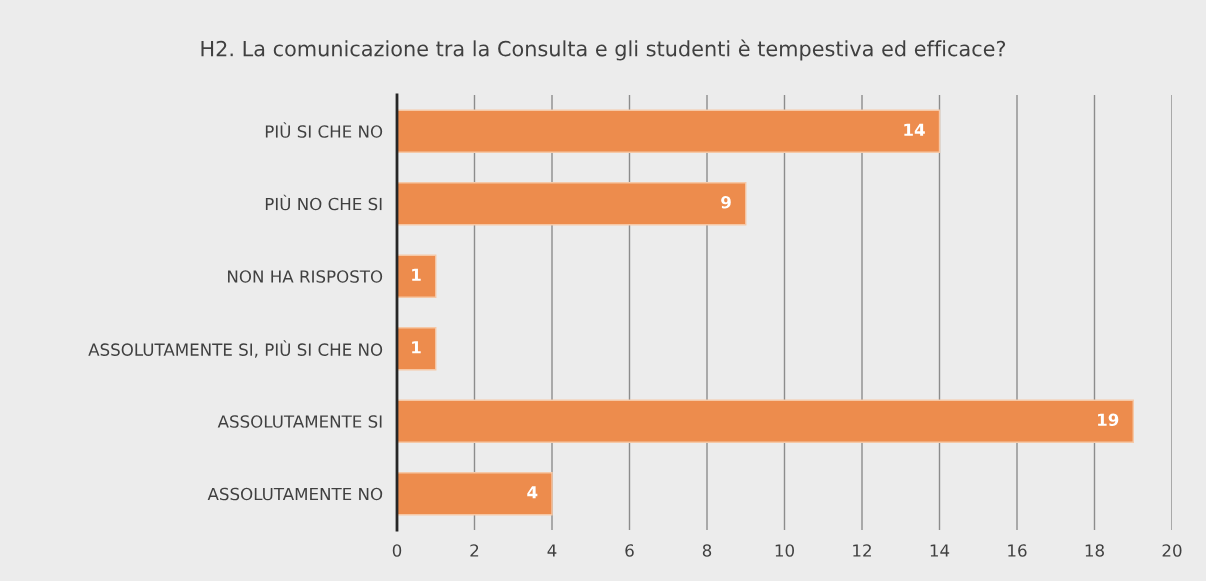 This screenshot has width=1206, height=581. I want to click on y-tick-label: ASSOLUTAMENTE NO, so click(295, 494).